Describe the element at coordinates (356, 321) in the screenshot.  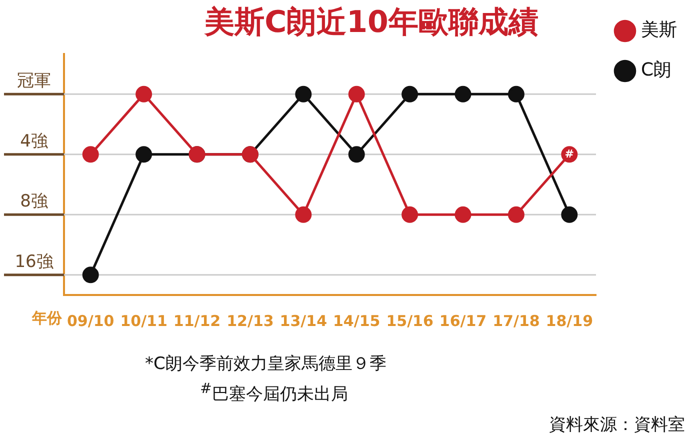
I see `x-tick-label: 14/15` at that location.